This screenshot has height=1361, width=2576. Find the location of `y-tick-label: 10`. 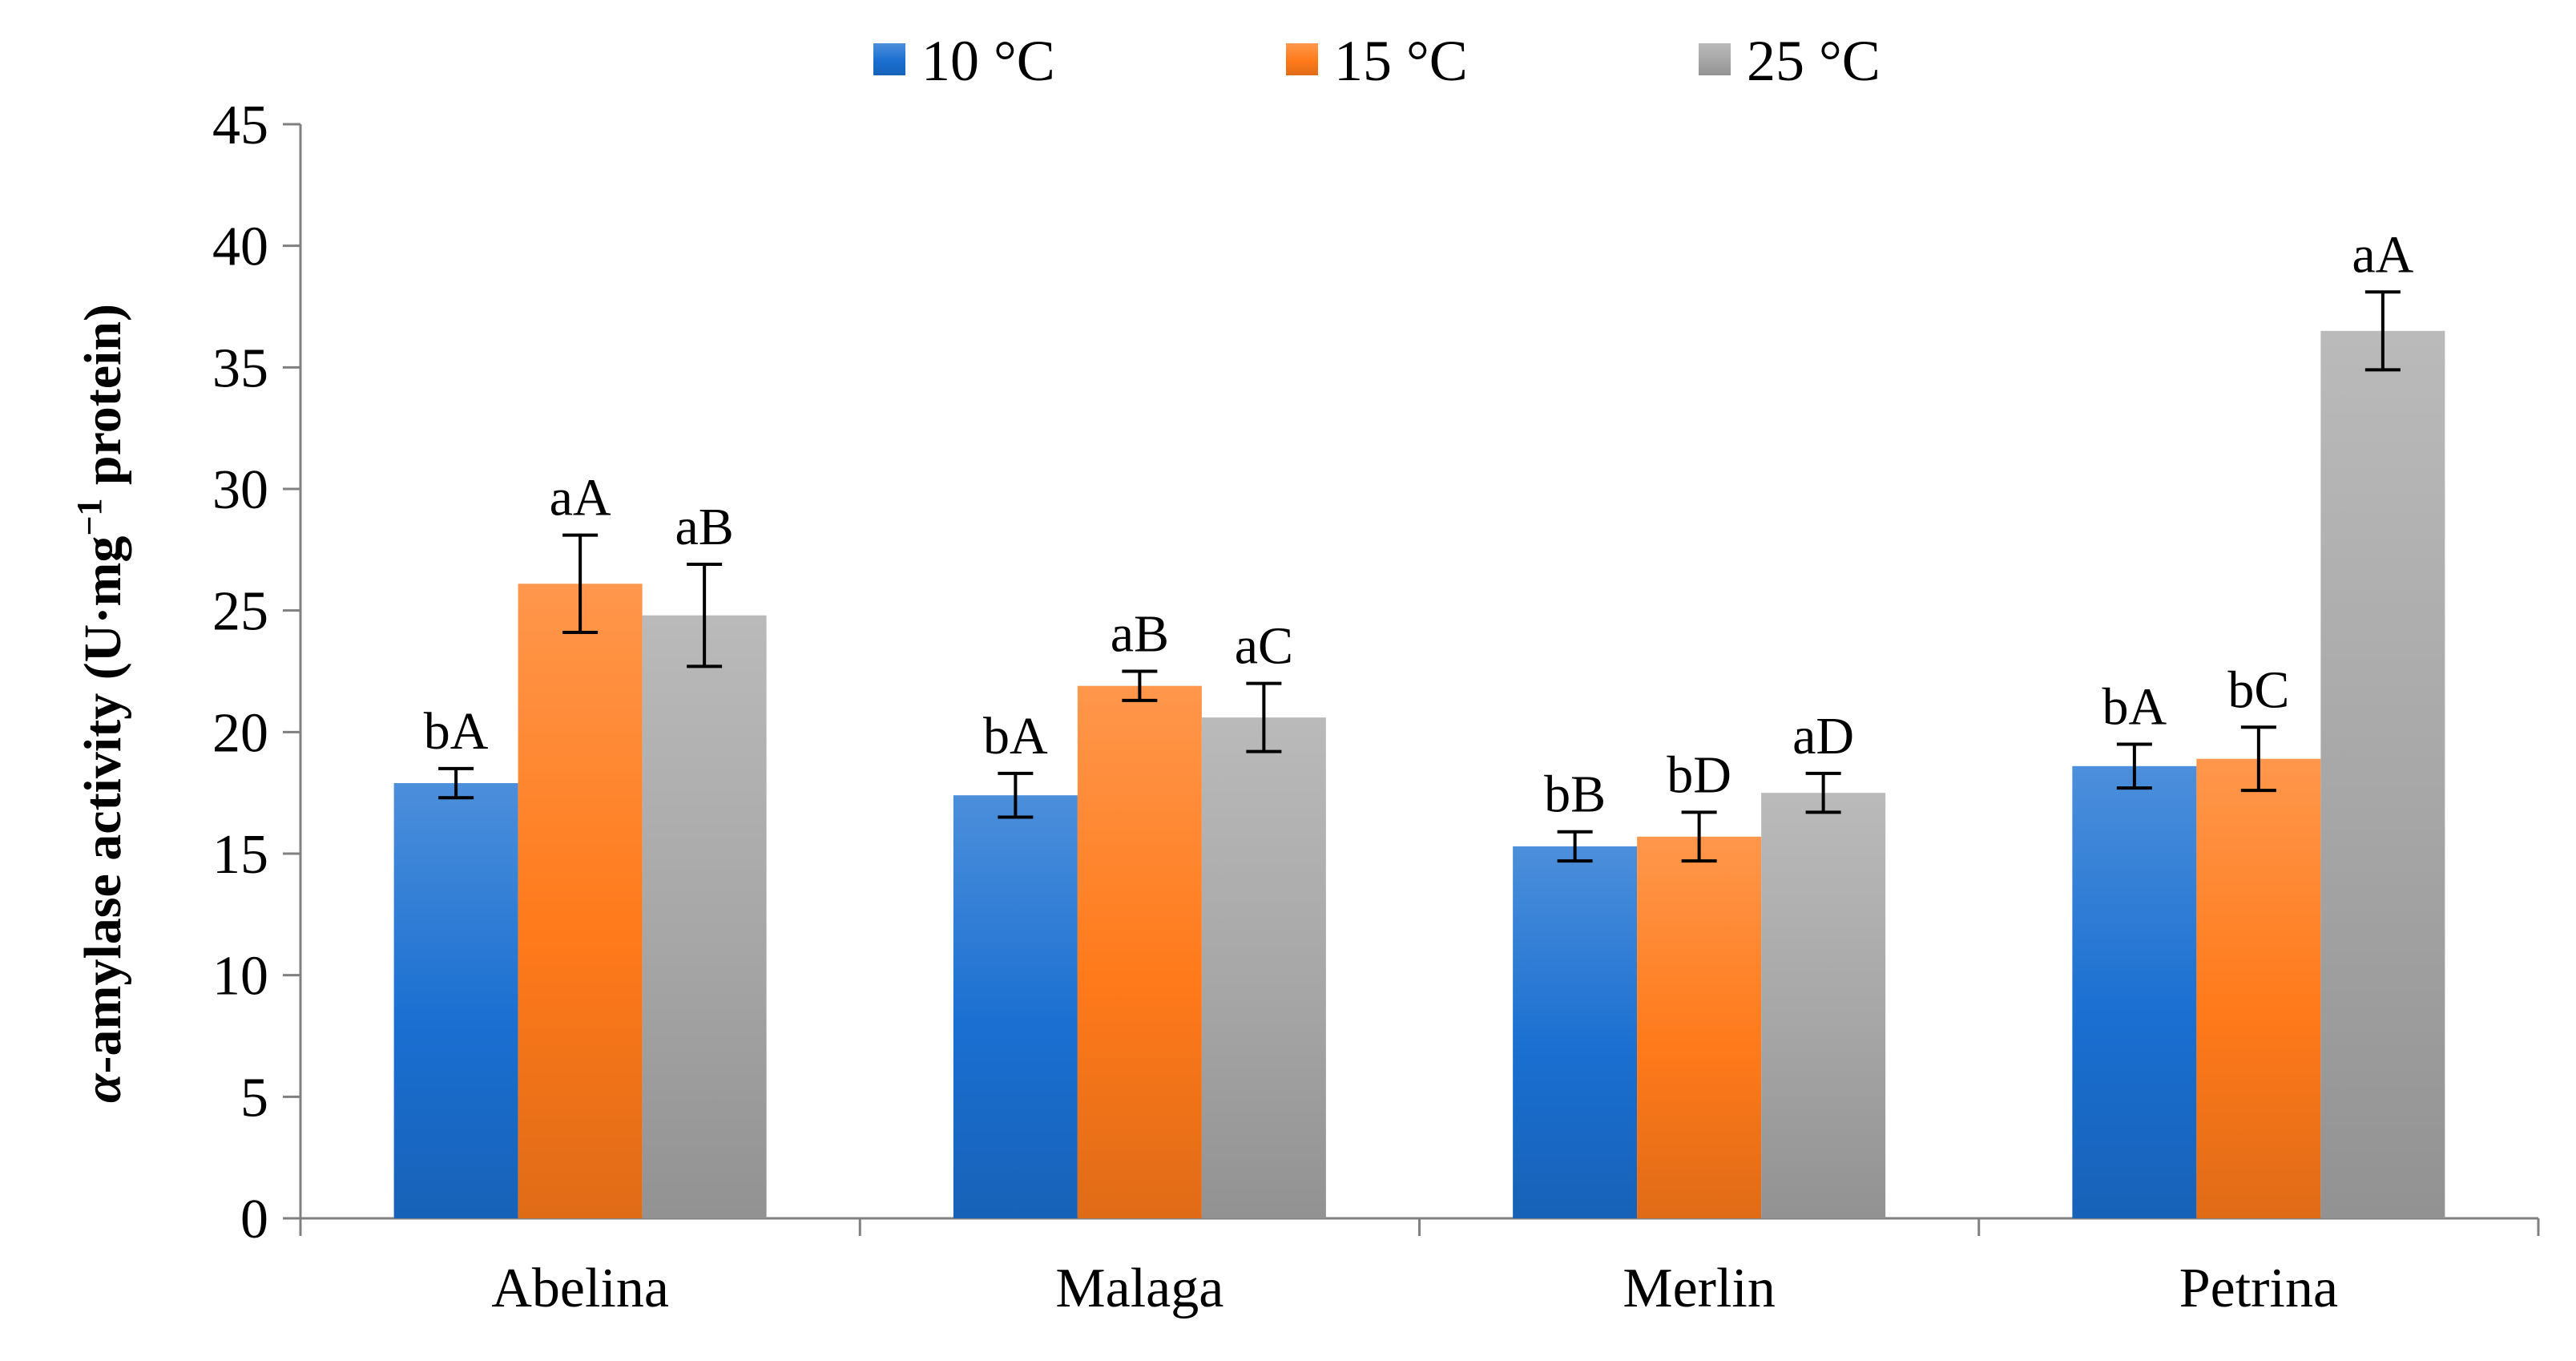

y-tick-label: 10 is located at coordinates (240, 977).